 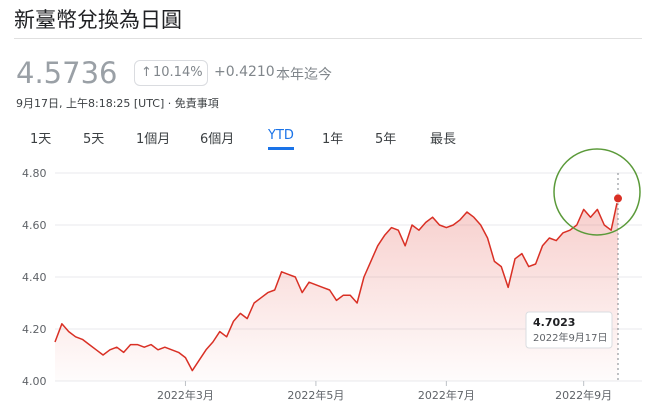 I want to click on tab: 1個月, so click(x=153, y=139).